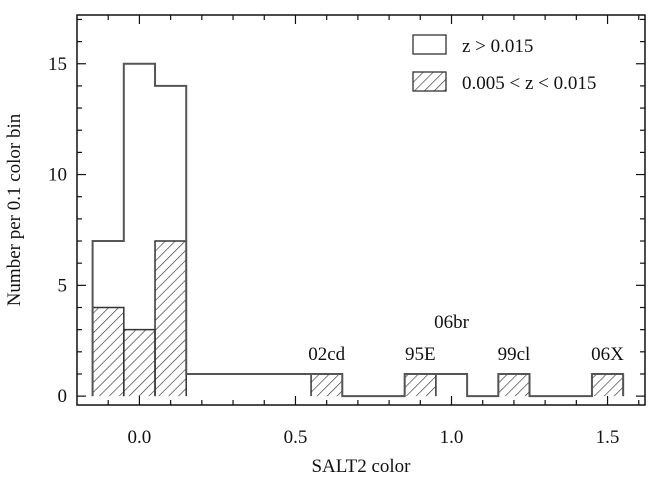  I want to click on legend-swatch-hatched, so click(429, 81).